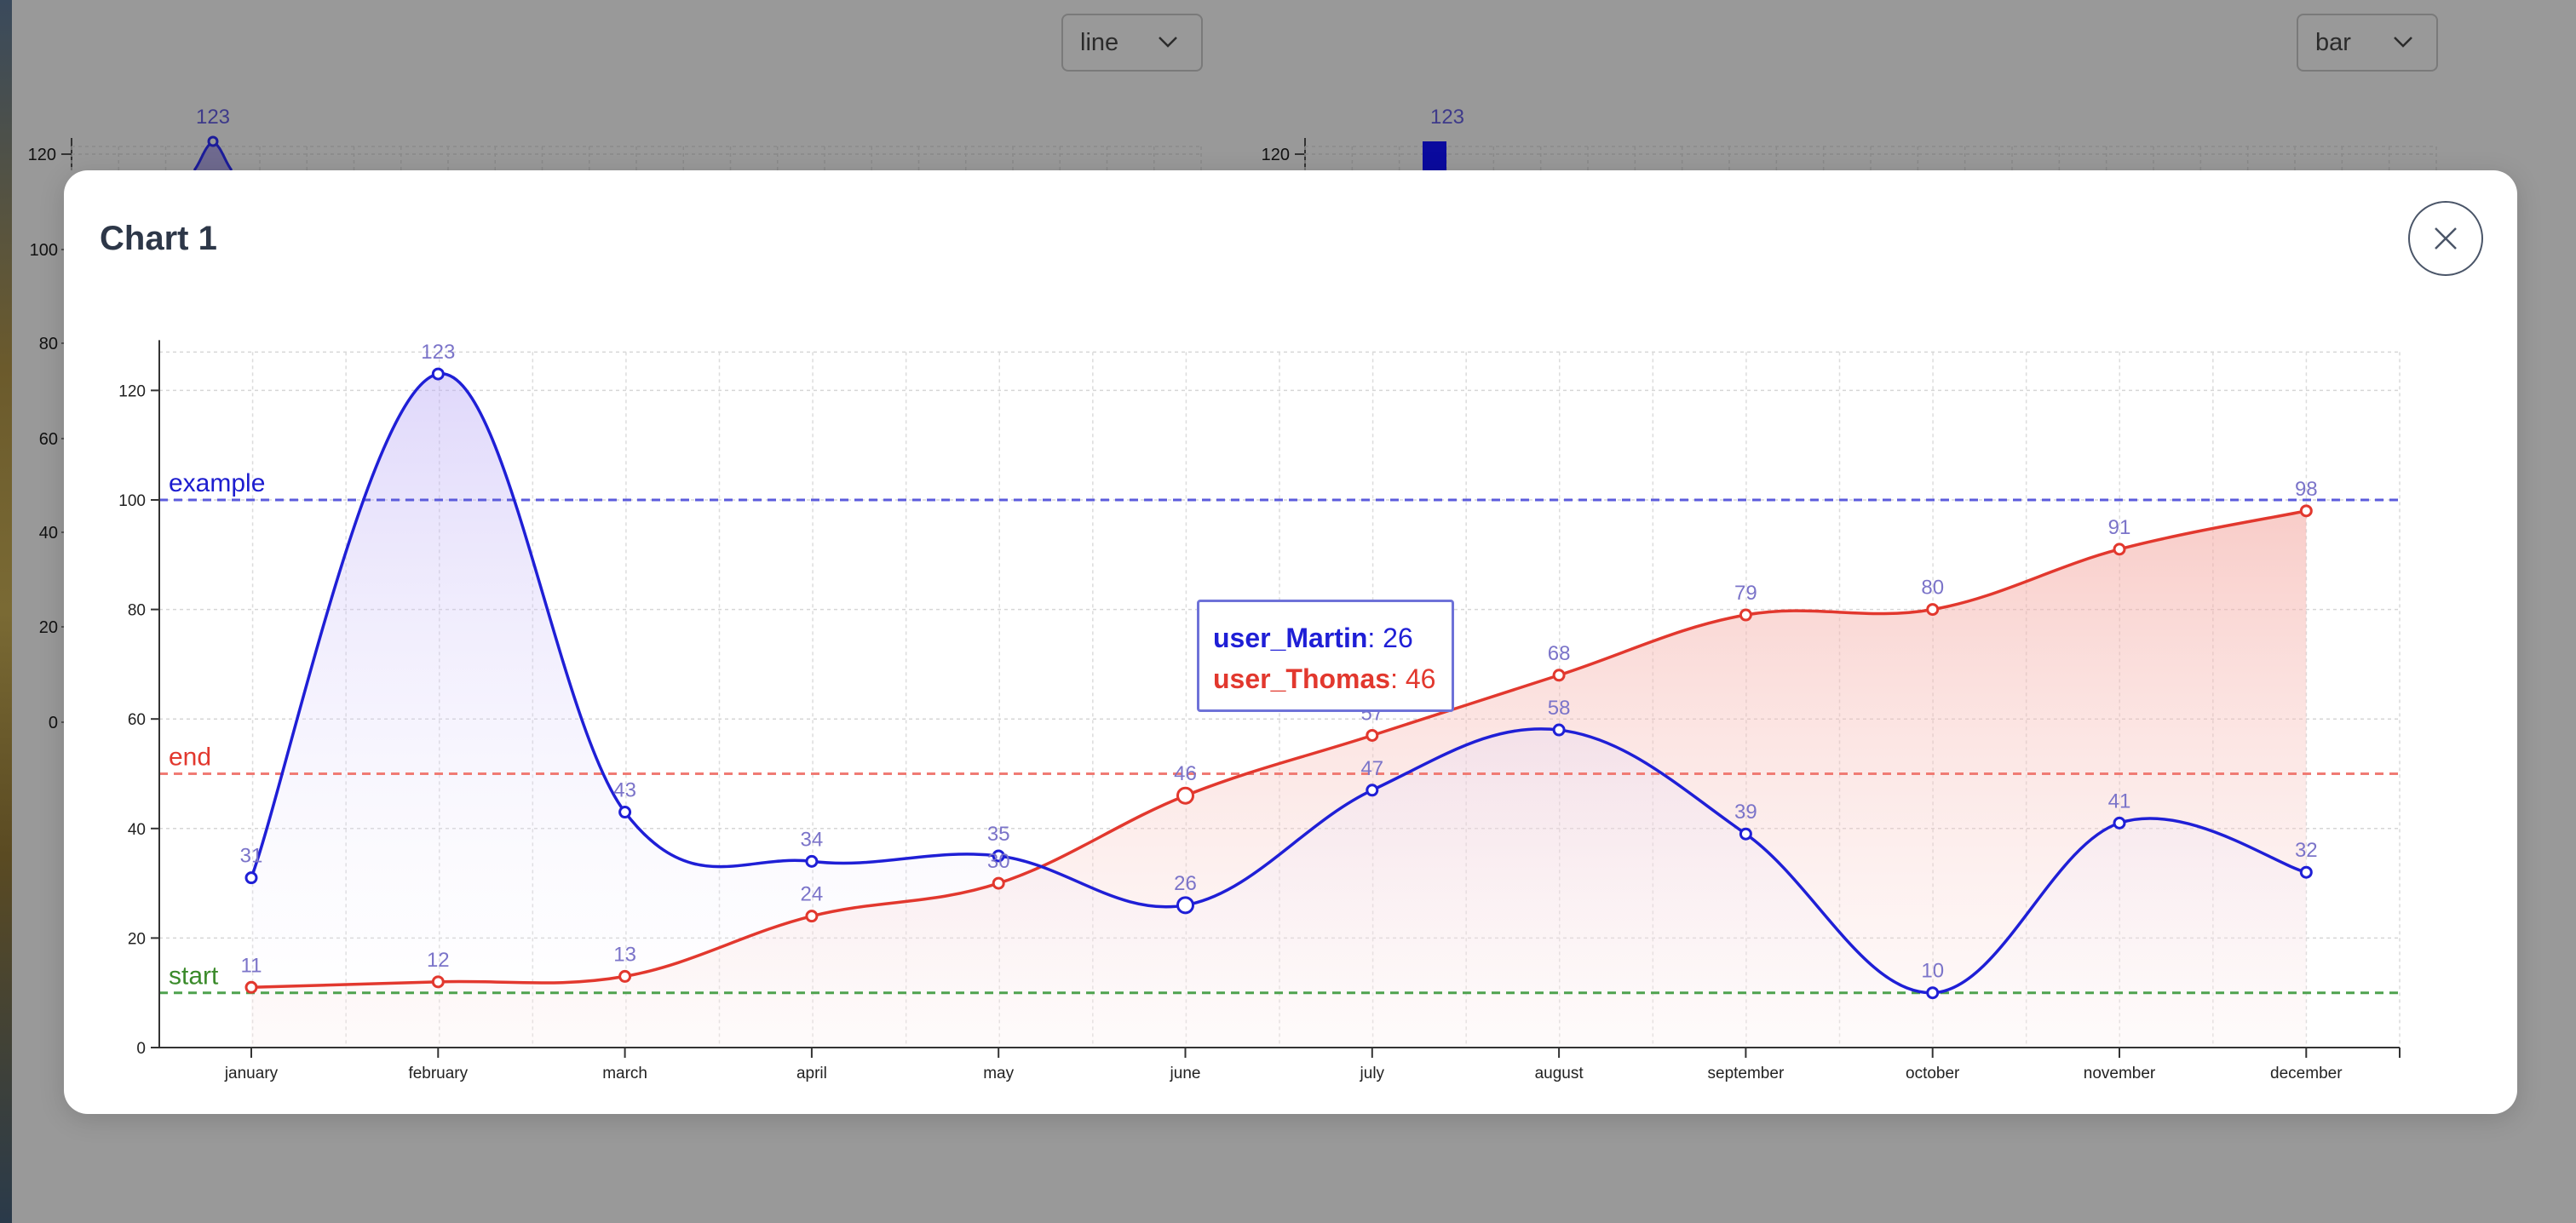 Image resolution: width=2576 pixels, height=1223 pixels. I want to click on close-button, so click(2445, 238).